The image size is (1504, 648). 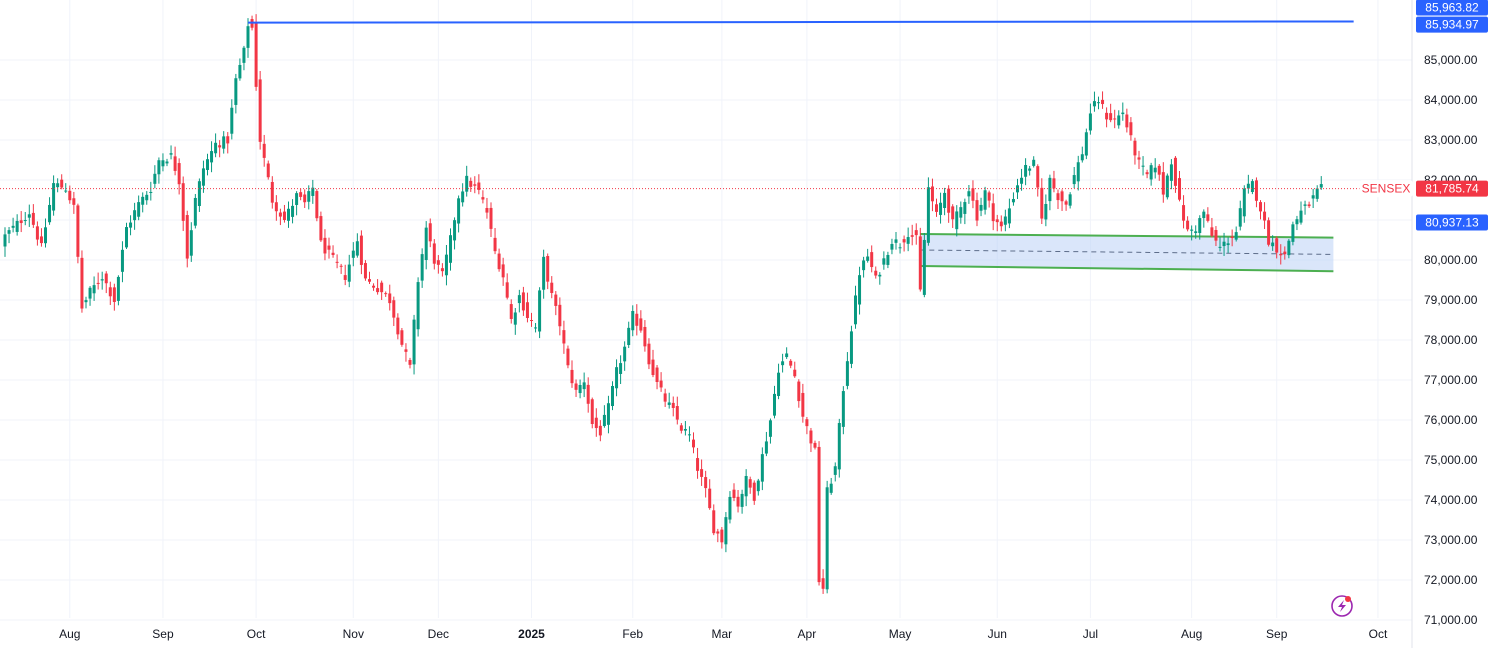 I want to click on y-tick-label: 77,000.00, so click(x=1451, y=380).